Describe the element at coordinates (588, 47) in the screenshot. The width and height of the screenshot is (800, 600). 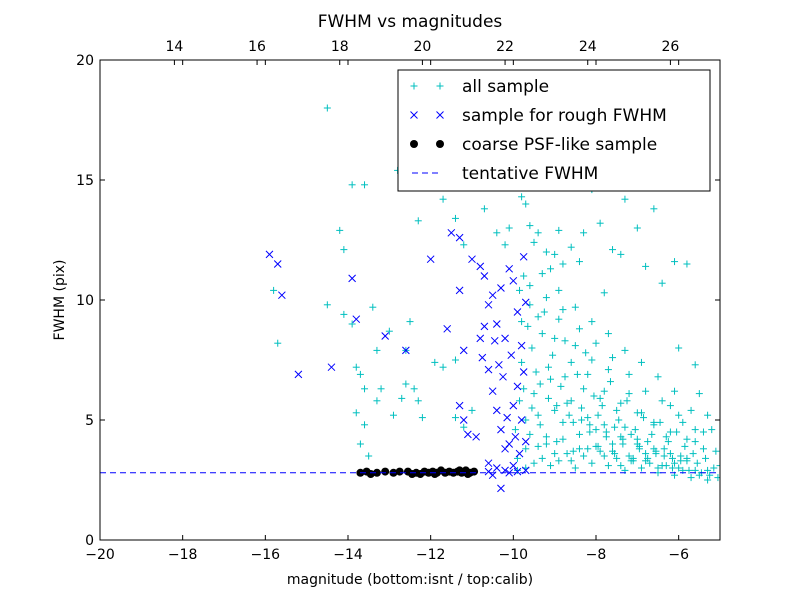
I see `top-x-tick-label: 24` at that location.